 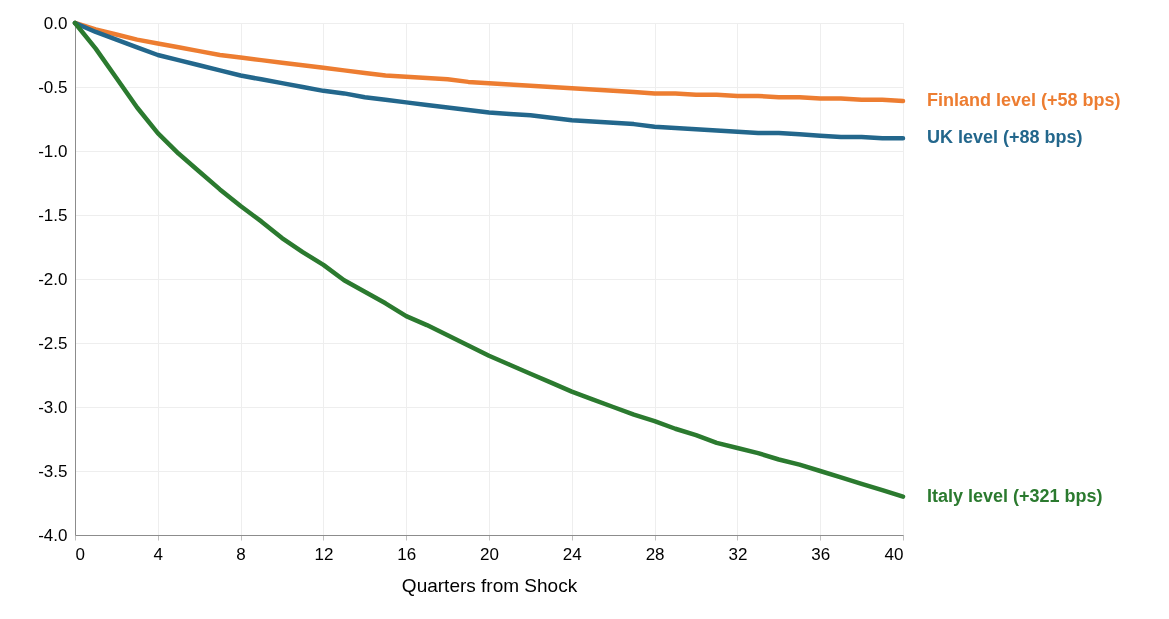 I want to click on series-label: Finland level (+58 bps), so click(x=1024, y=100).